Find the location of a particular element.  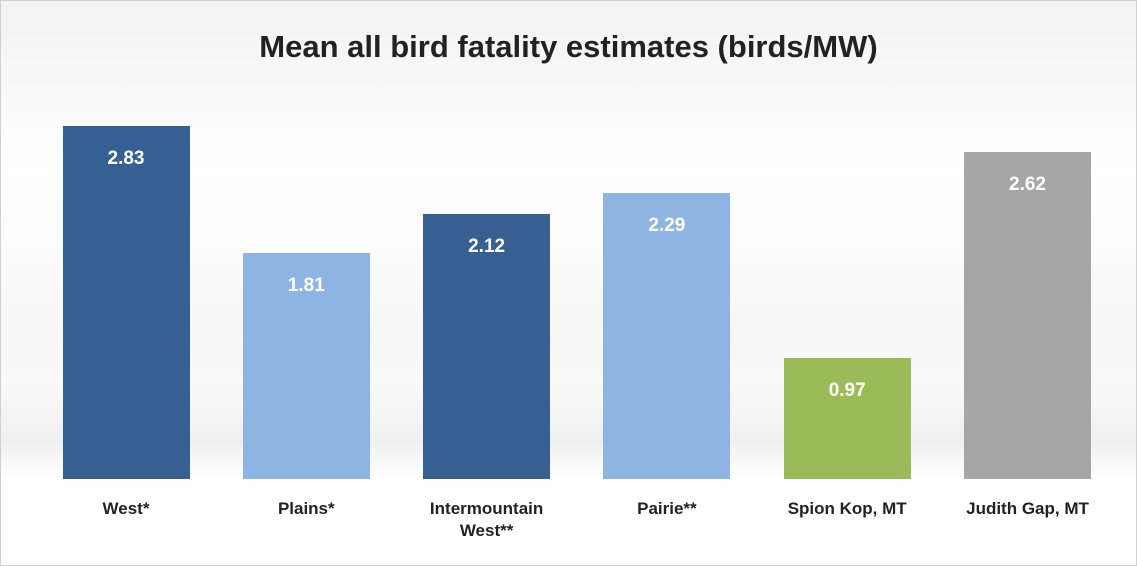

data-label: 2.29 is located at coordinates (667, 226).